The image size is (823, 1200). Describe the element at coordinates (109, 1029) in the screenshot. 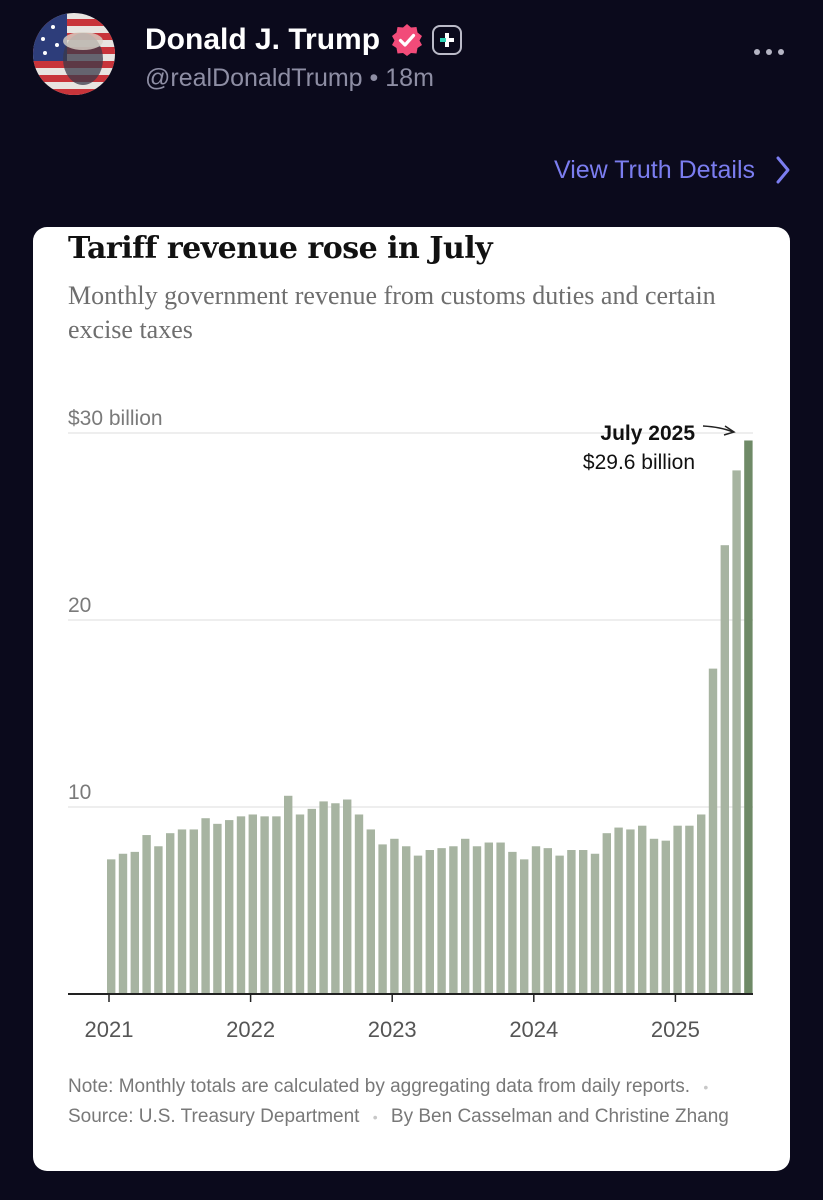

I see `x-tick-label: 2021` at that location.